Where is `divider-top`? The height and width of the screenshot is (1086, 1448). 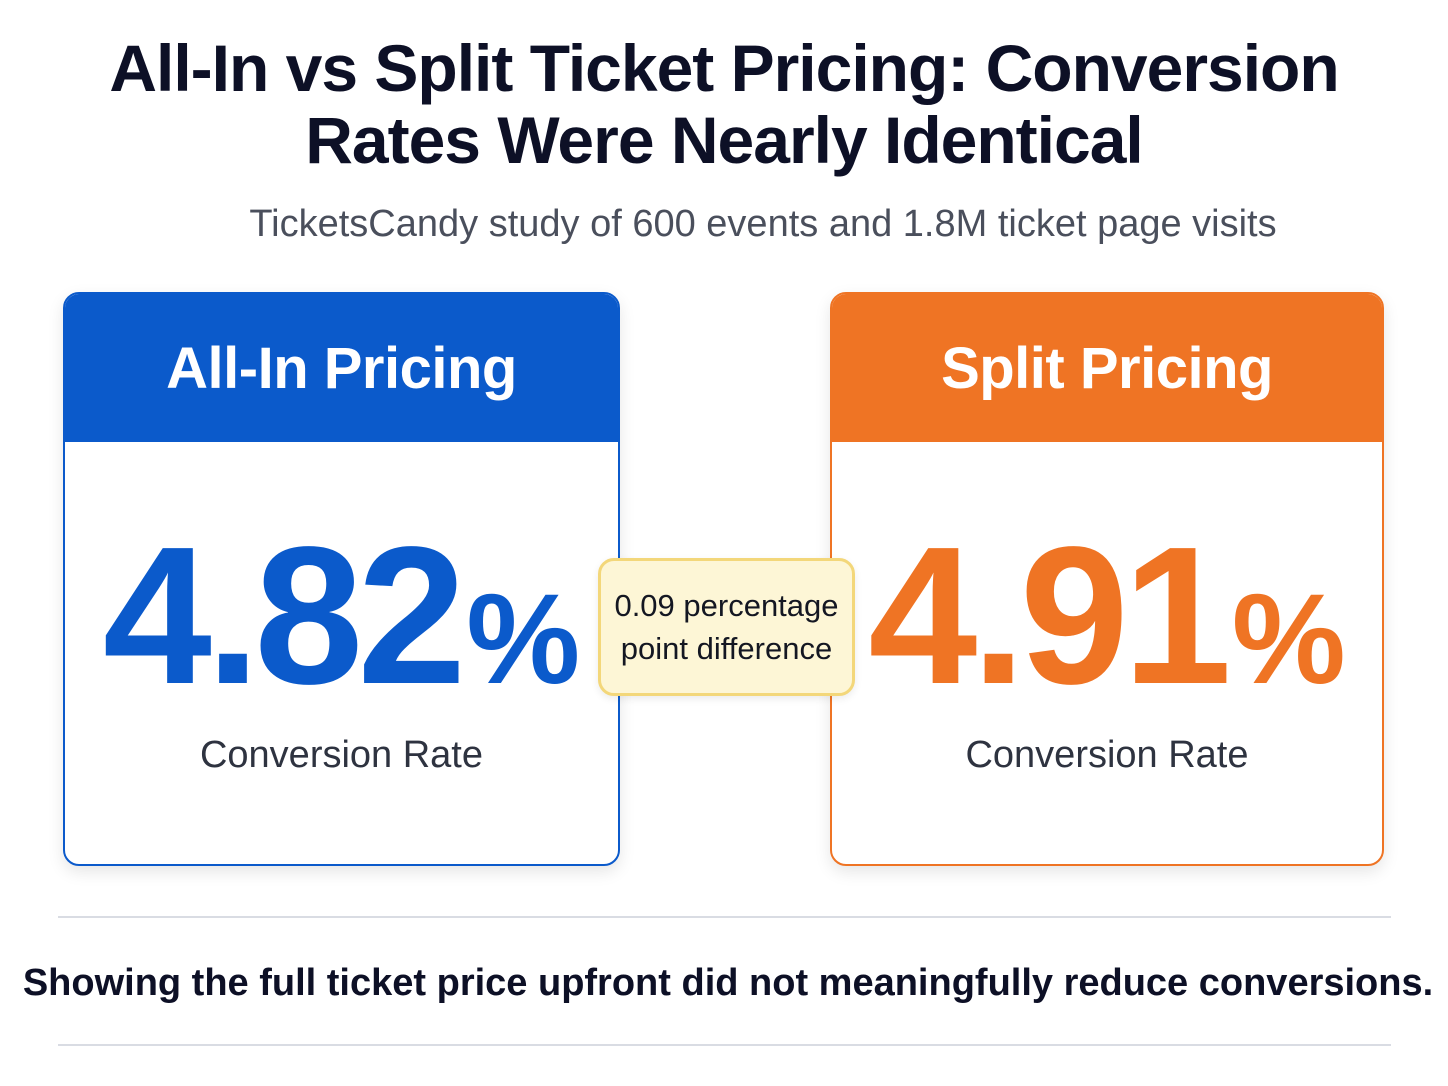 divider-top is located at coordinates (724, 917).